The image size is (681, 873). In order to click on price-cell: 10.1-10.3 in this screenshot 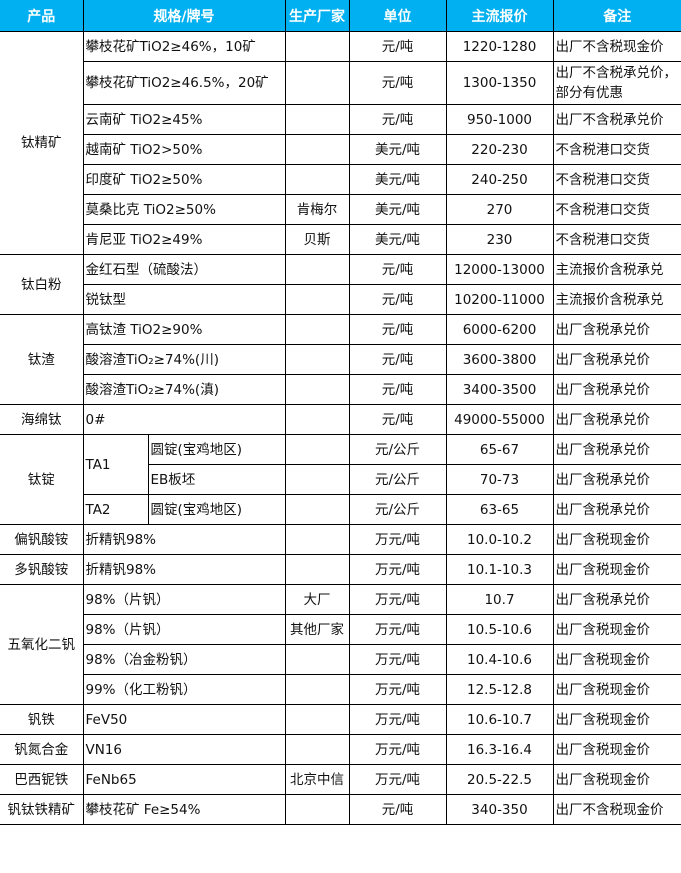, I will do `click(499, 569)`.